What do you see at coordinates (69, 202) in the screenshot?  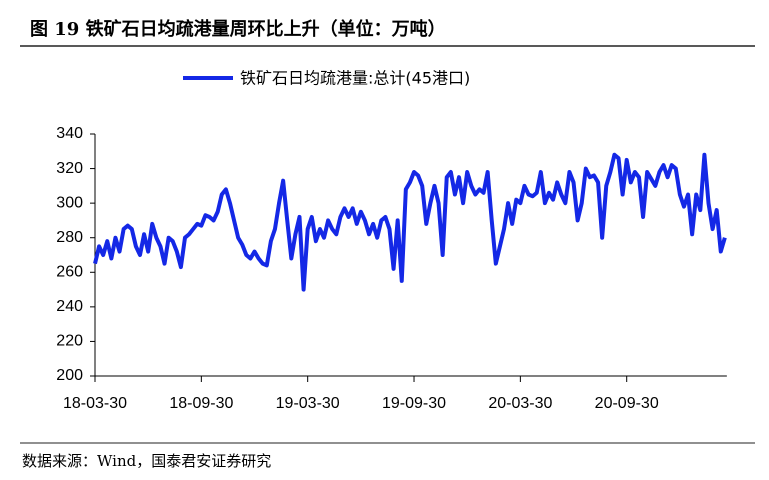 I see `y-tick-label: 300` at bounding box center [69, 202].